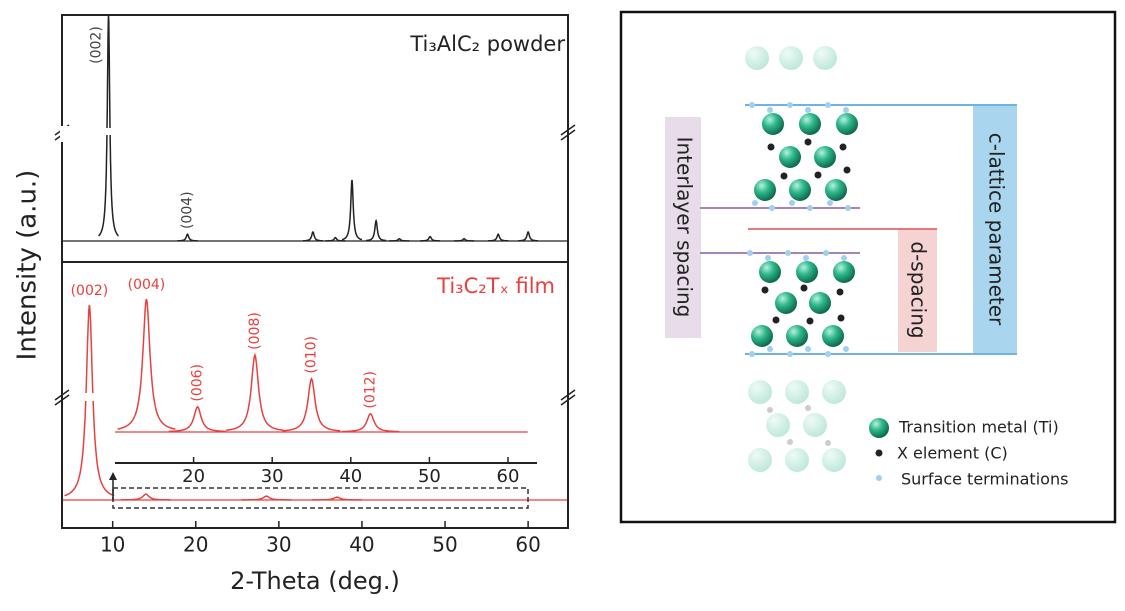 Image resolution: width=1125 pixels, height=611 pixels. Describe the element at coordinates (495, 286) in the screenshot. I see `series-name: Ti₃C₂Tₓ film` at that location.